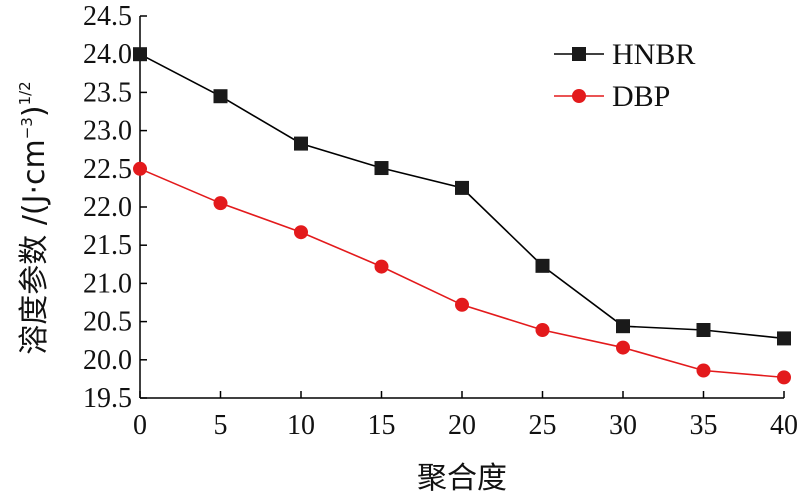  What do you see at coordinates (107, 398) in the screenshot?
I see `y-tick-label: 19.5` at bounding box center [107, 398].